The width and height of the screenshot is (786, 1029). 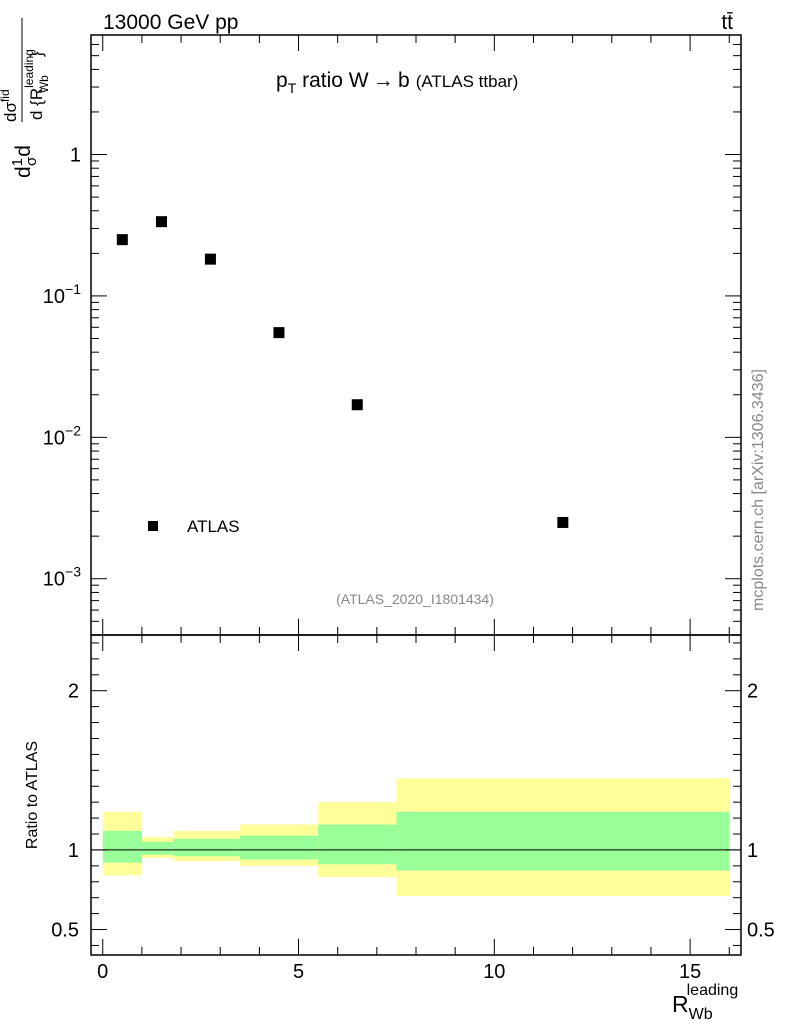 I want to click on legend-label: ATLAS, so click(x=213, y=526).